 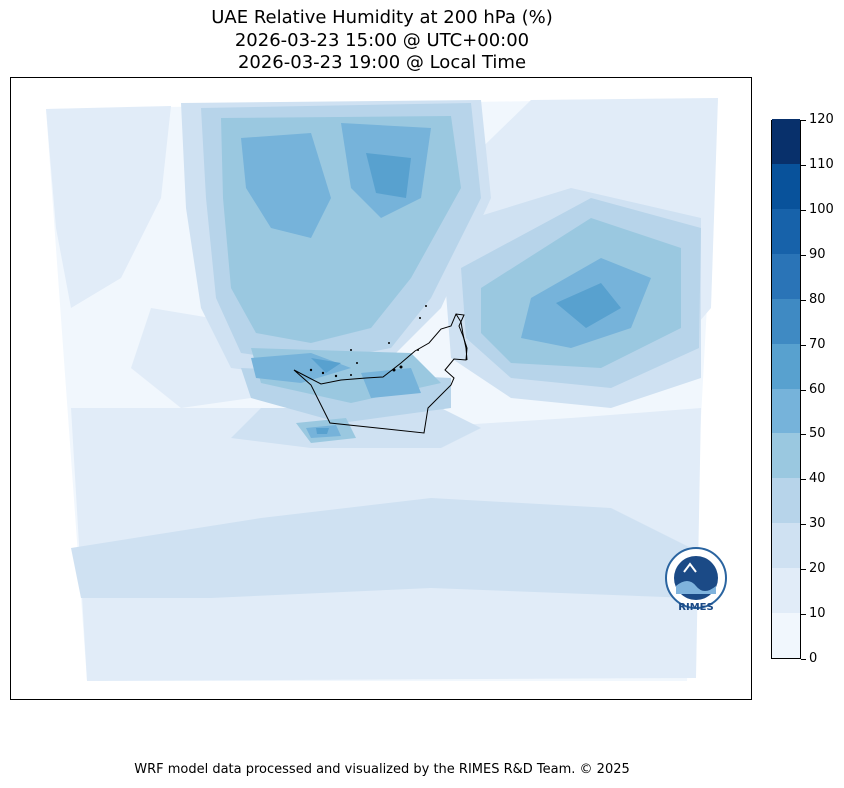 I want to click on uae-islands, so click(x=368, y=341).